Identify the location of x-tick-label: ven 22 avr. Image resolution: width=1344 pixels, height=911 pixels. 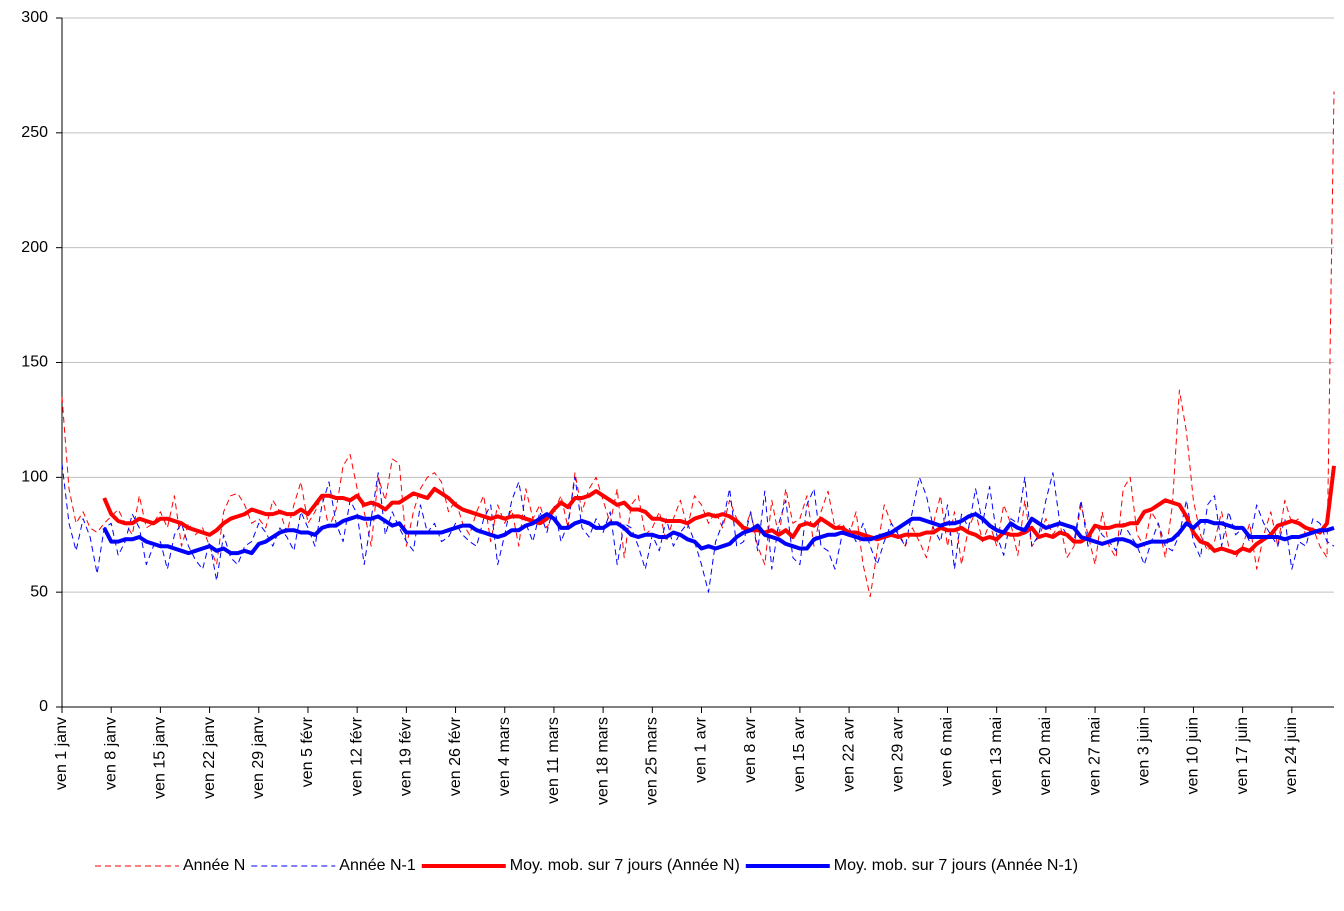
(848, 753).